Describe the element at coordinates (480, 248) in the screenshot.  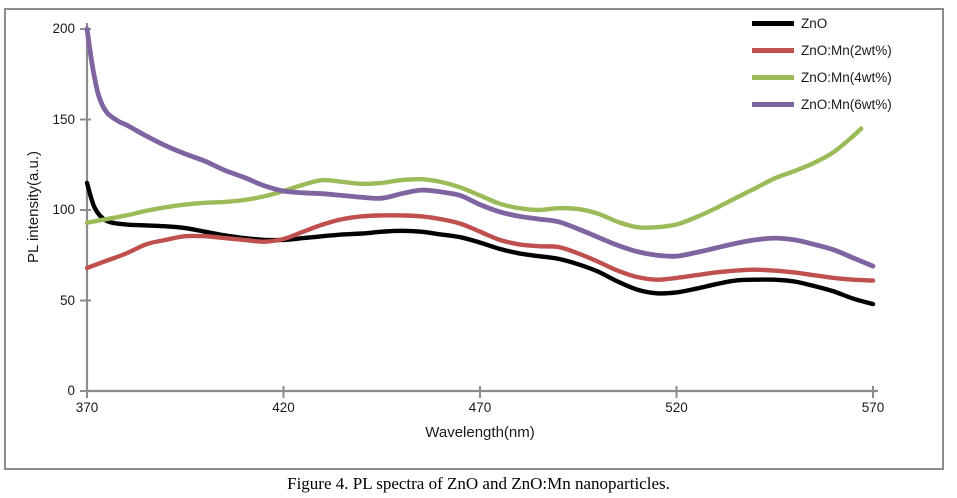
I see `series-line-zno-mn-2wt-` at that location.